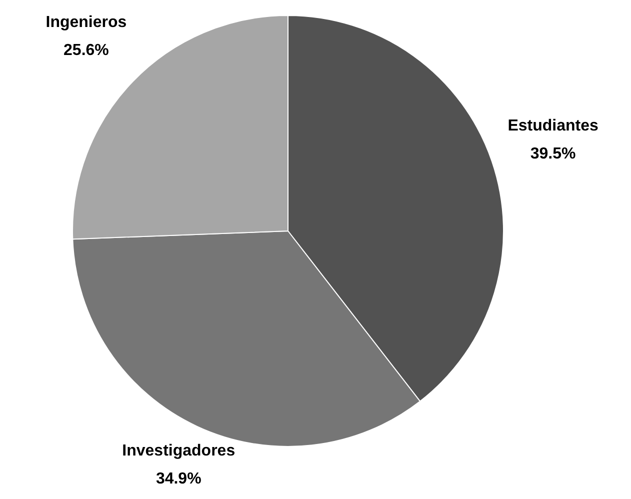 This screenshot has height=499, width=631. I want to click on data-label: 25.6%, so click(86, 51).